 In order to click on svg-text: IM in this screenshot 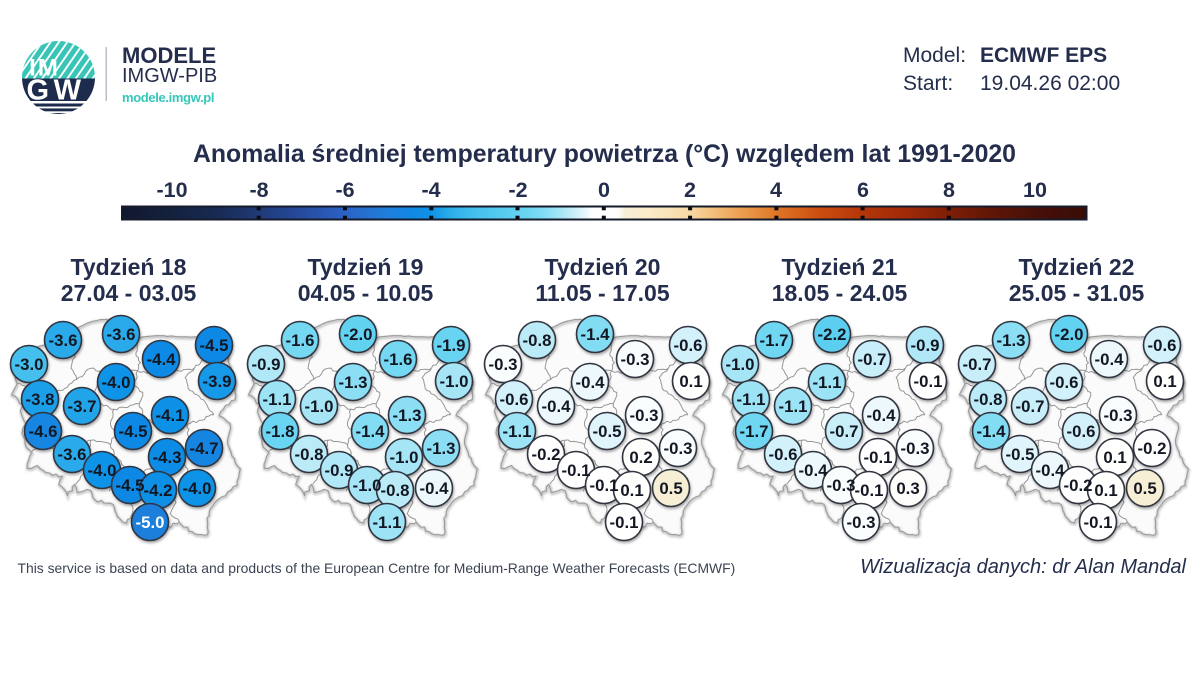, I will do `click(44, 68)`.